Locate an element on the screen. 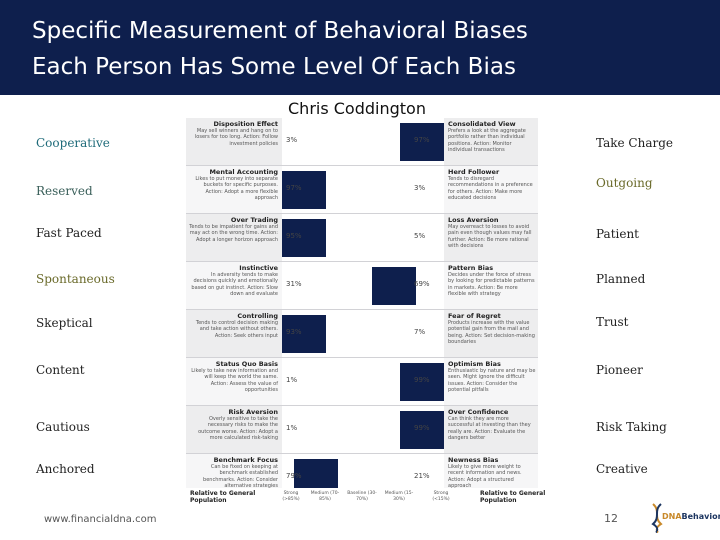 The height and width of the screenshot is (540, 720). right-bias-percent: 21% is located at coordinates (422, 476).